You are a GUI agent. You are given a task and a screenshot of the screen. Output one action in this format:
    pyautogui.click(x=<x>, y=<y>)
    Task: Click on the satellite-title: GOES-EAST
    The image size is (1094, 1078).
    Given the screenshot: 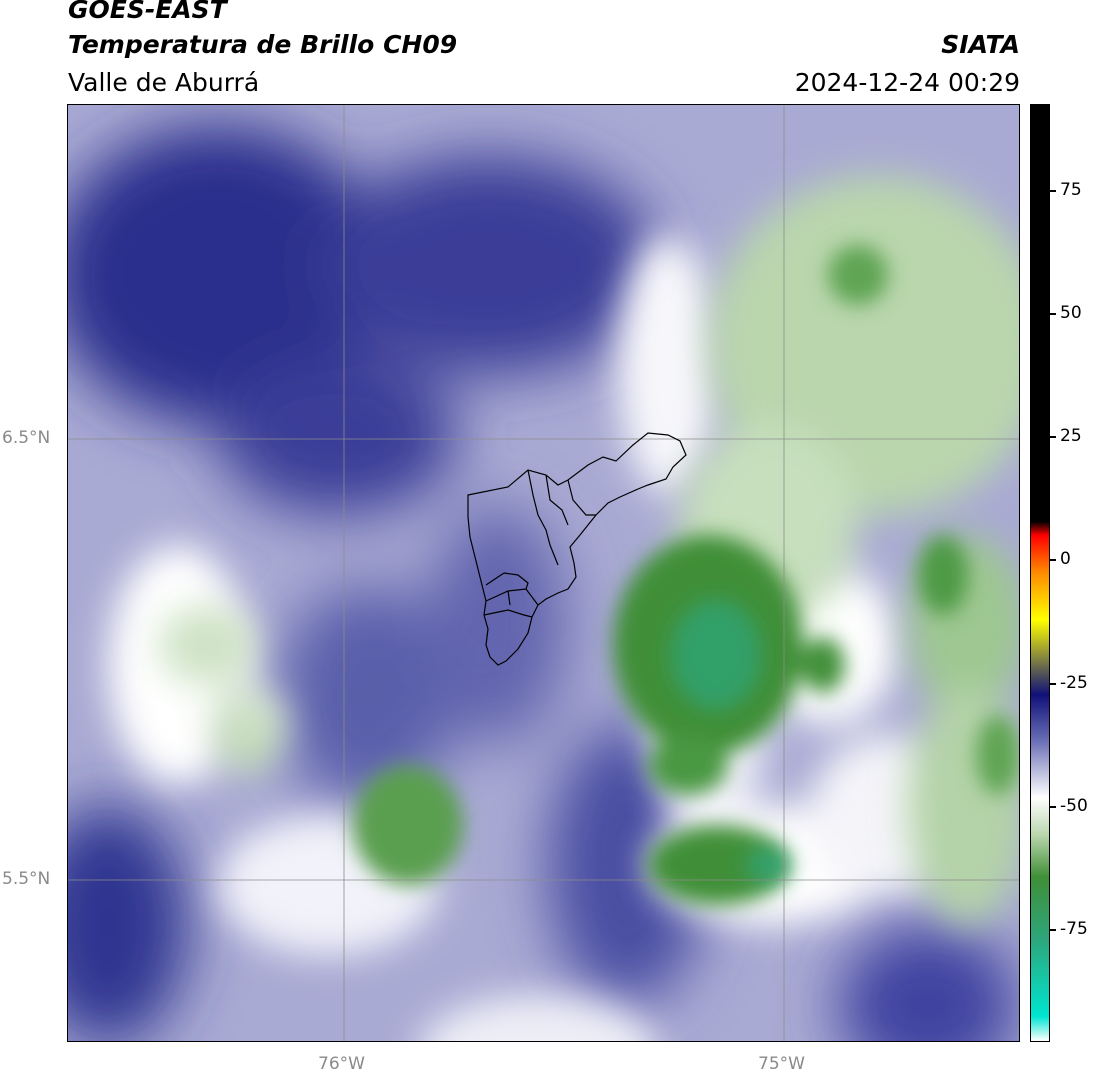 What is the action you would take?
    pyautogui.click(x=147, y=12)
    